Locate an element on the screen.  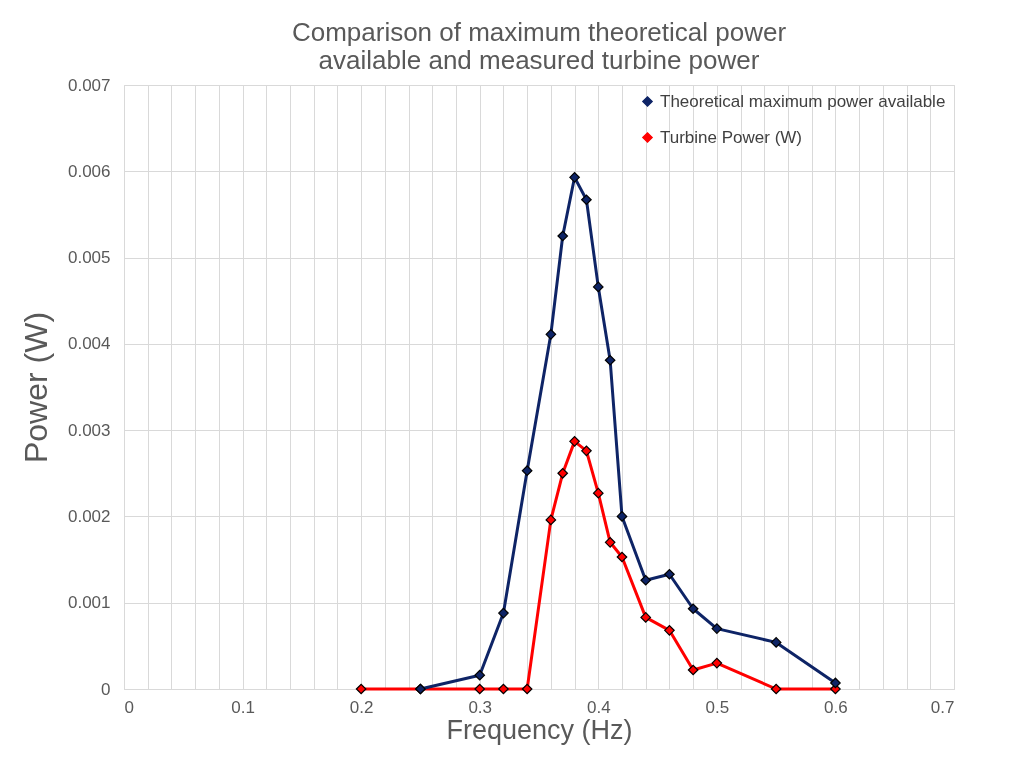
y-tick-label: 0.001 is located at coordinates (89, 603).